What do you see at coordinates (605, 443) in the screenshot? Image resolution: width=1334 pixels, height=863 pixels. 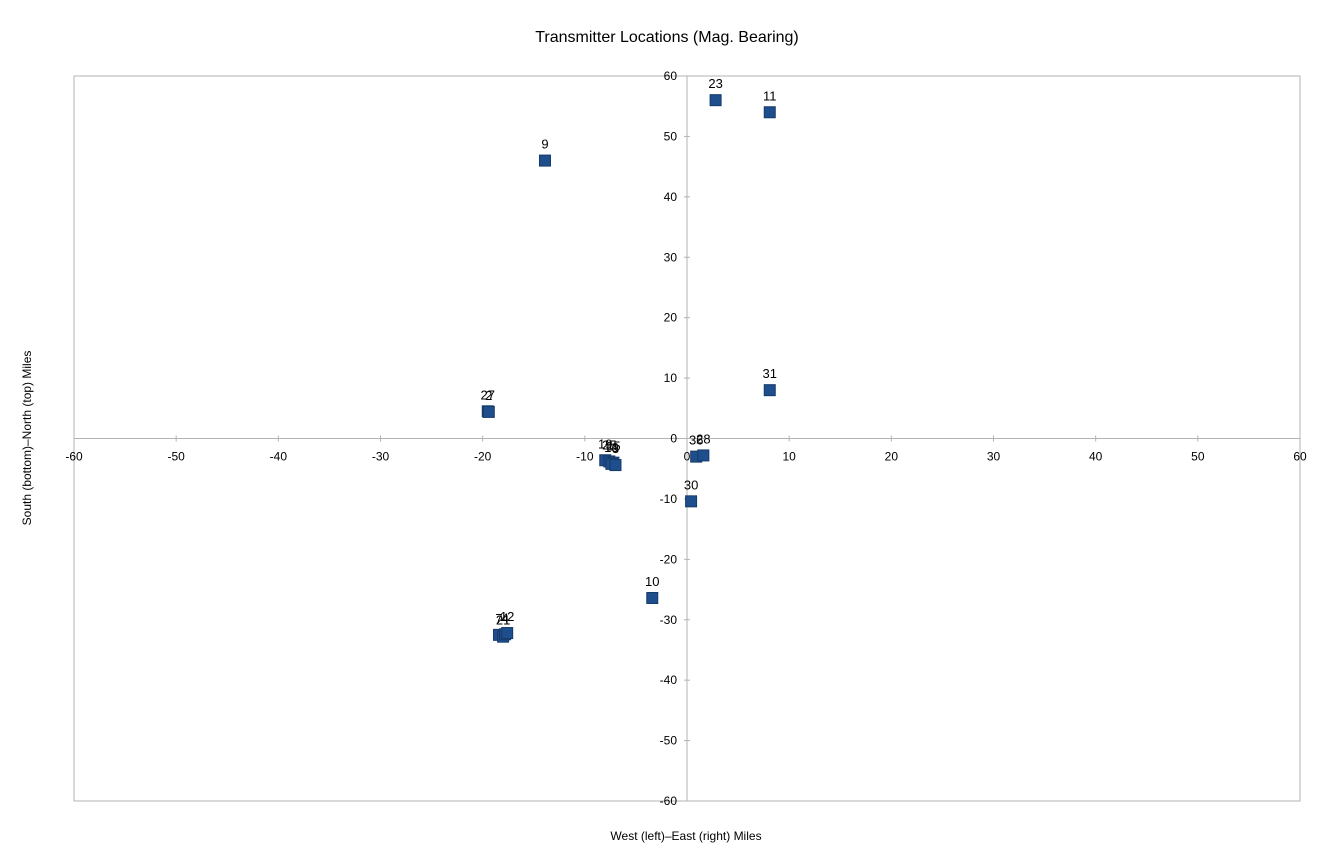 I see `point-label-19: 19` at bounding box center [605, 443].